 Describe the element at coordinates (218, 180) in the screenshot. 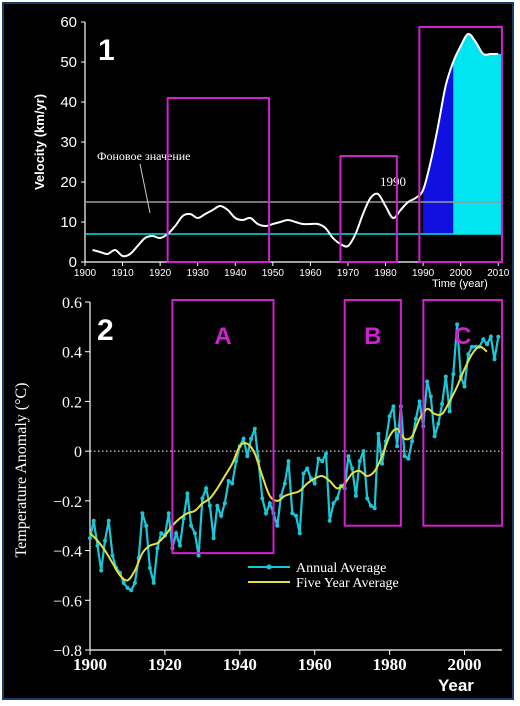

I see `region-a-box-top` at that location.